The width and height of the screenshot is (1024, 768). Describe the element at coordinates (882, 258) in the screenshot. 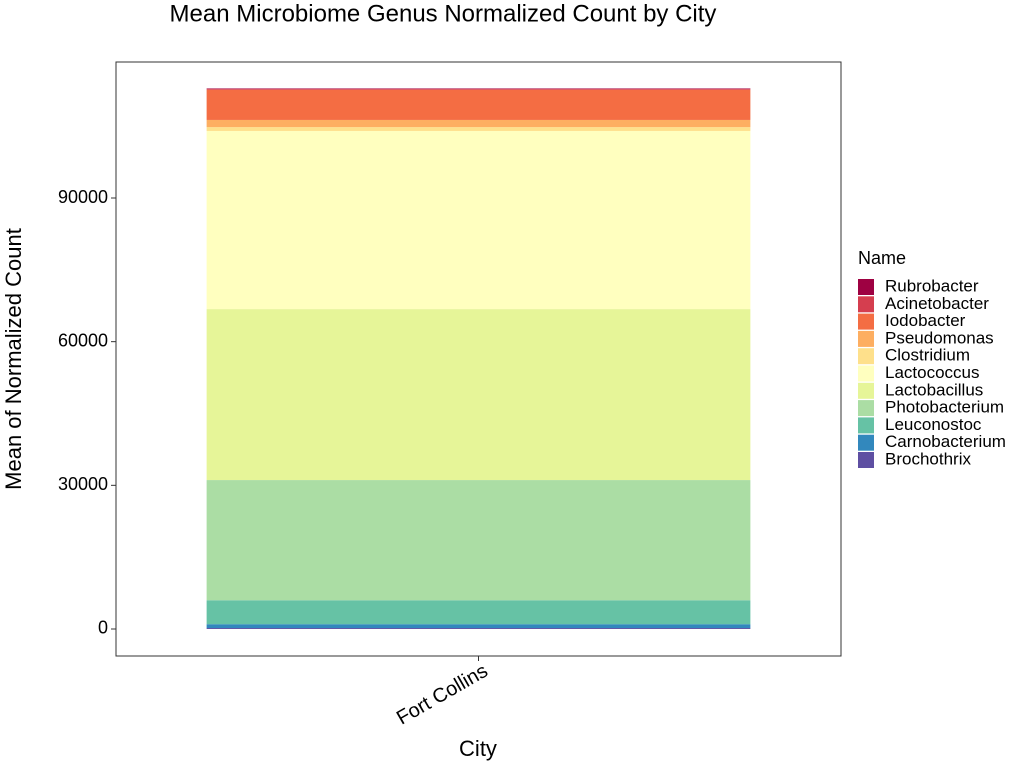

I see `legend-title: Name` at that location.